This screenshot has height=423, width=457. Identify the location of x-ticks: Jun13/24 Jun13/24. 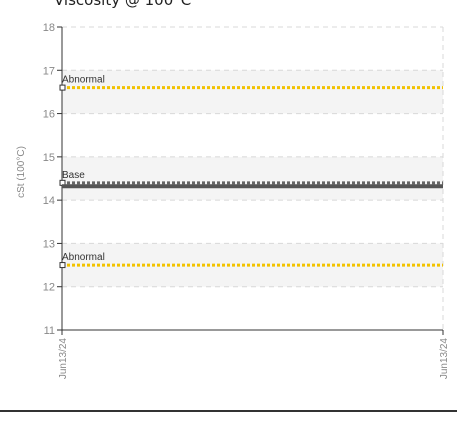
(254, 354).